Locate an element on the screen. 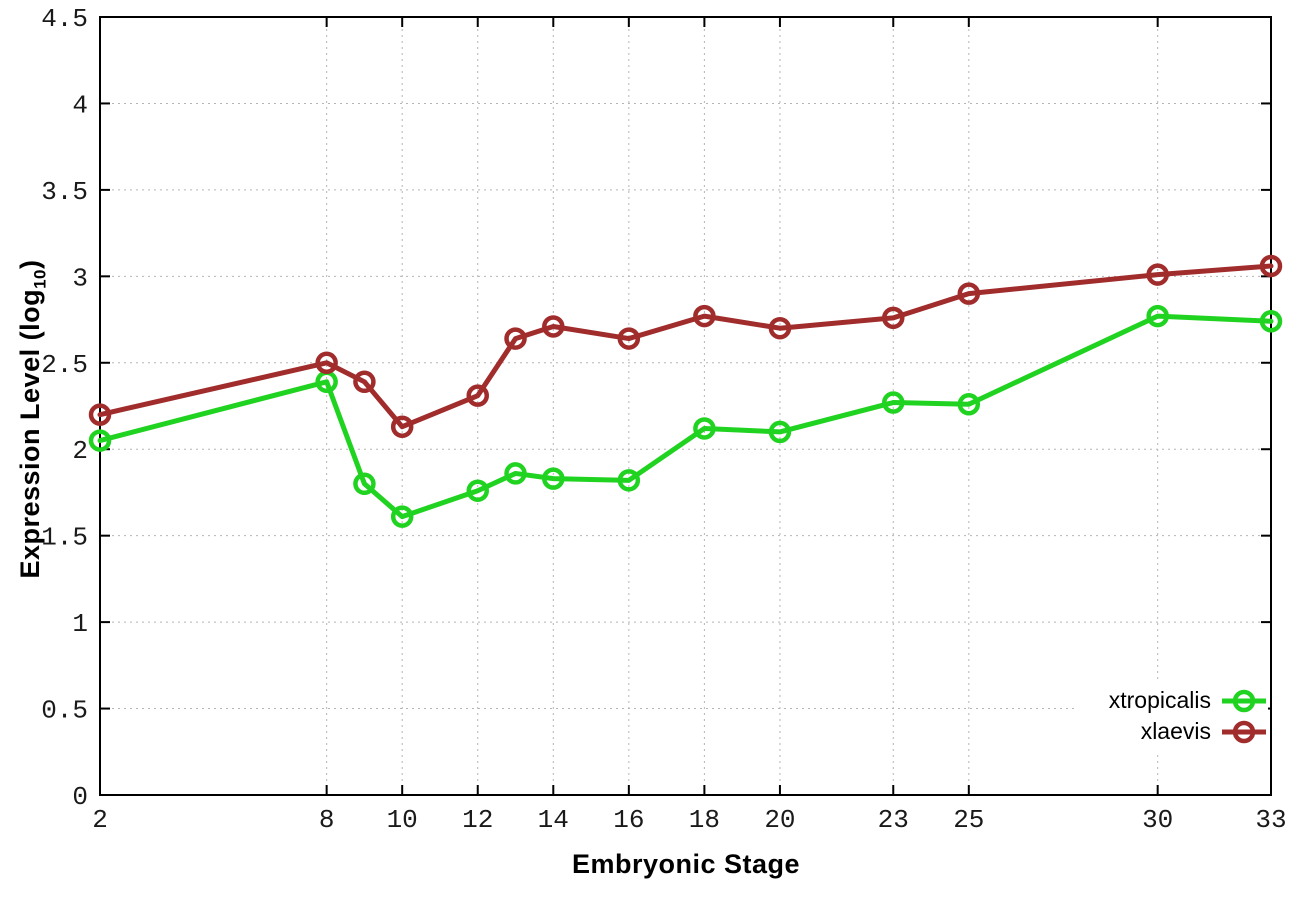  y-axis-title-end: ) is located at coordinates (30, 264).